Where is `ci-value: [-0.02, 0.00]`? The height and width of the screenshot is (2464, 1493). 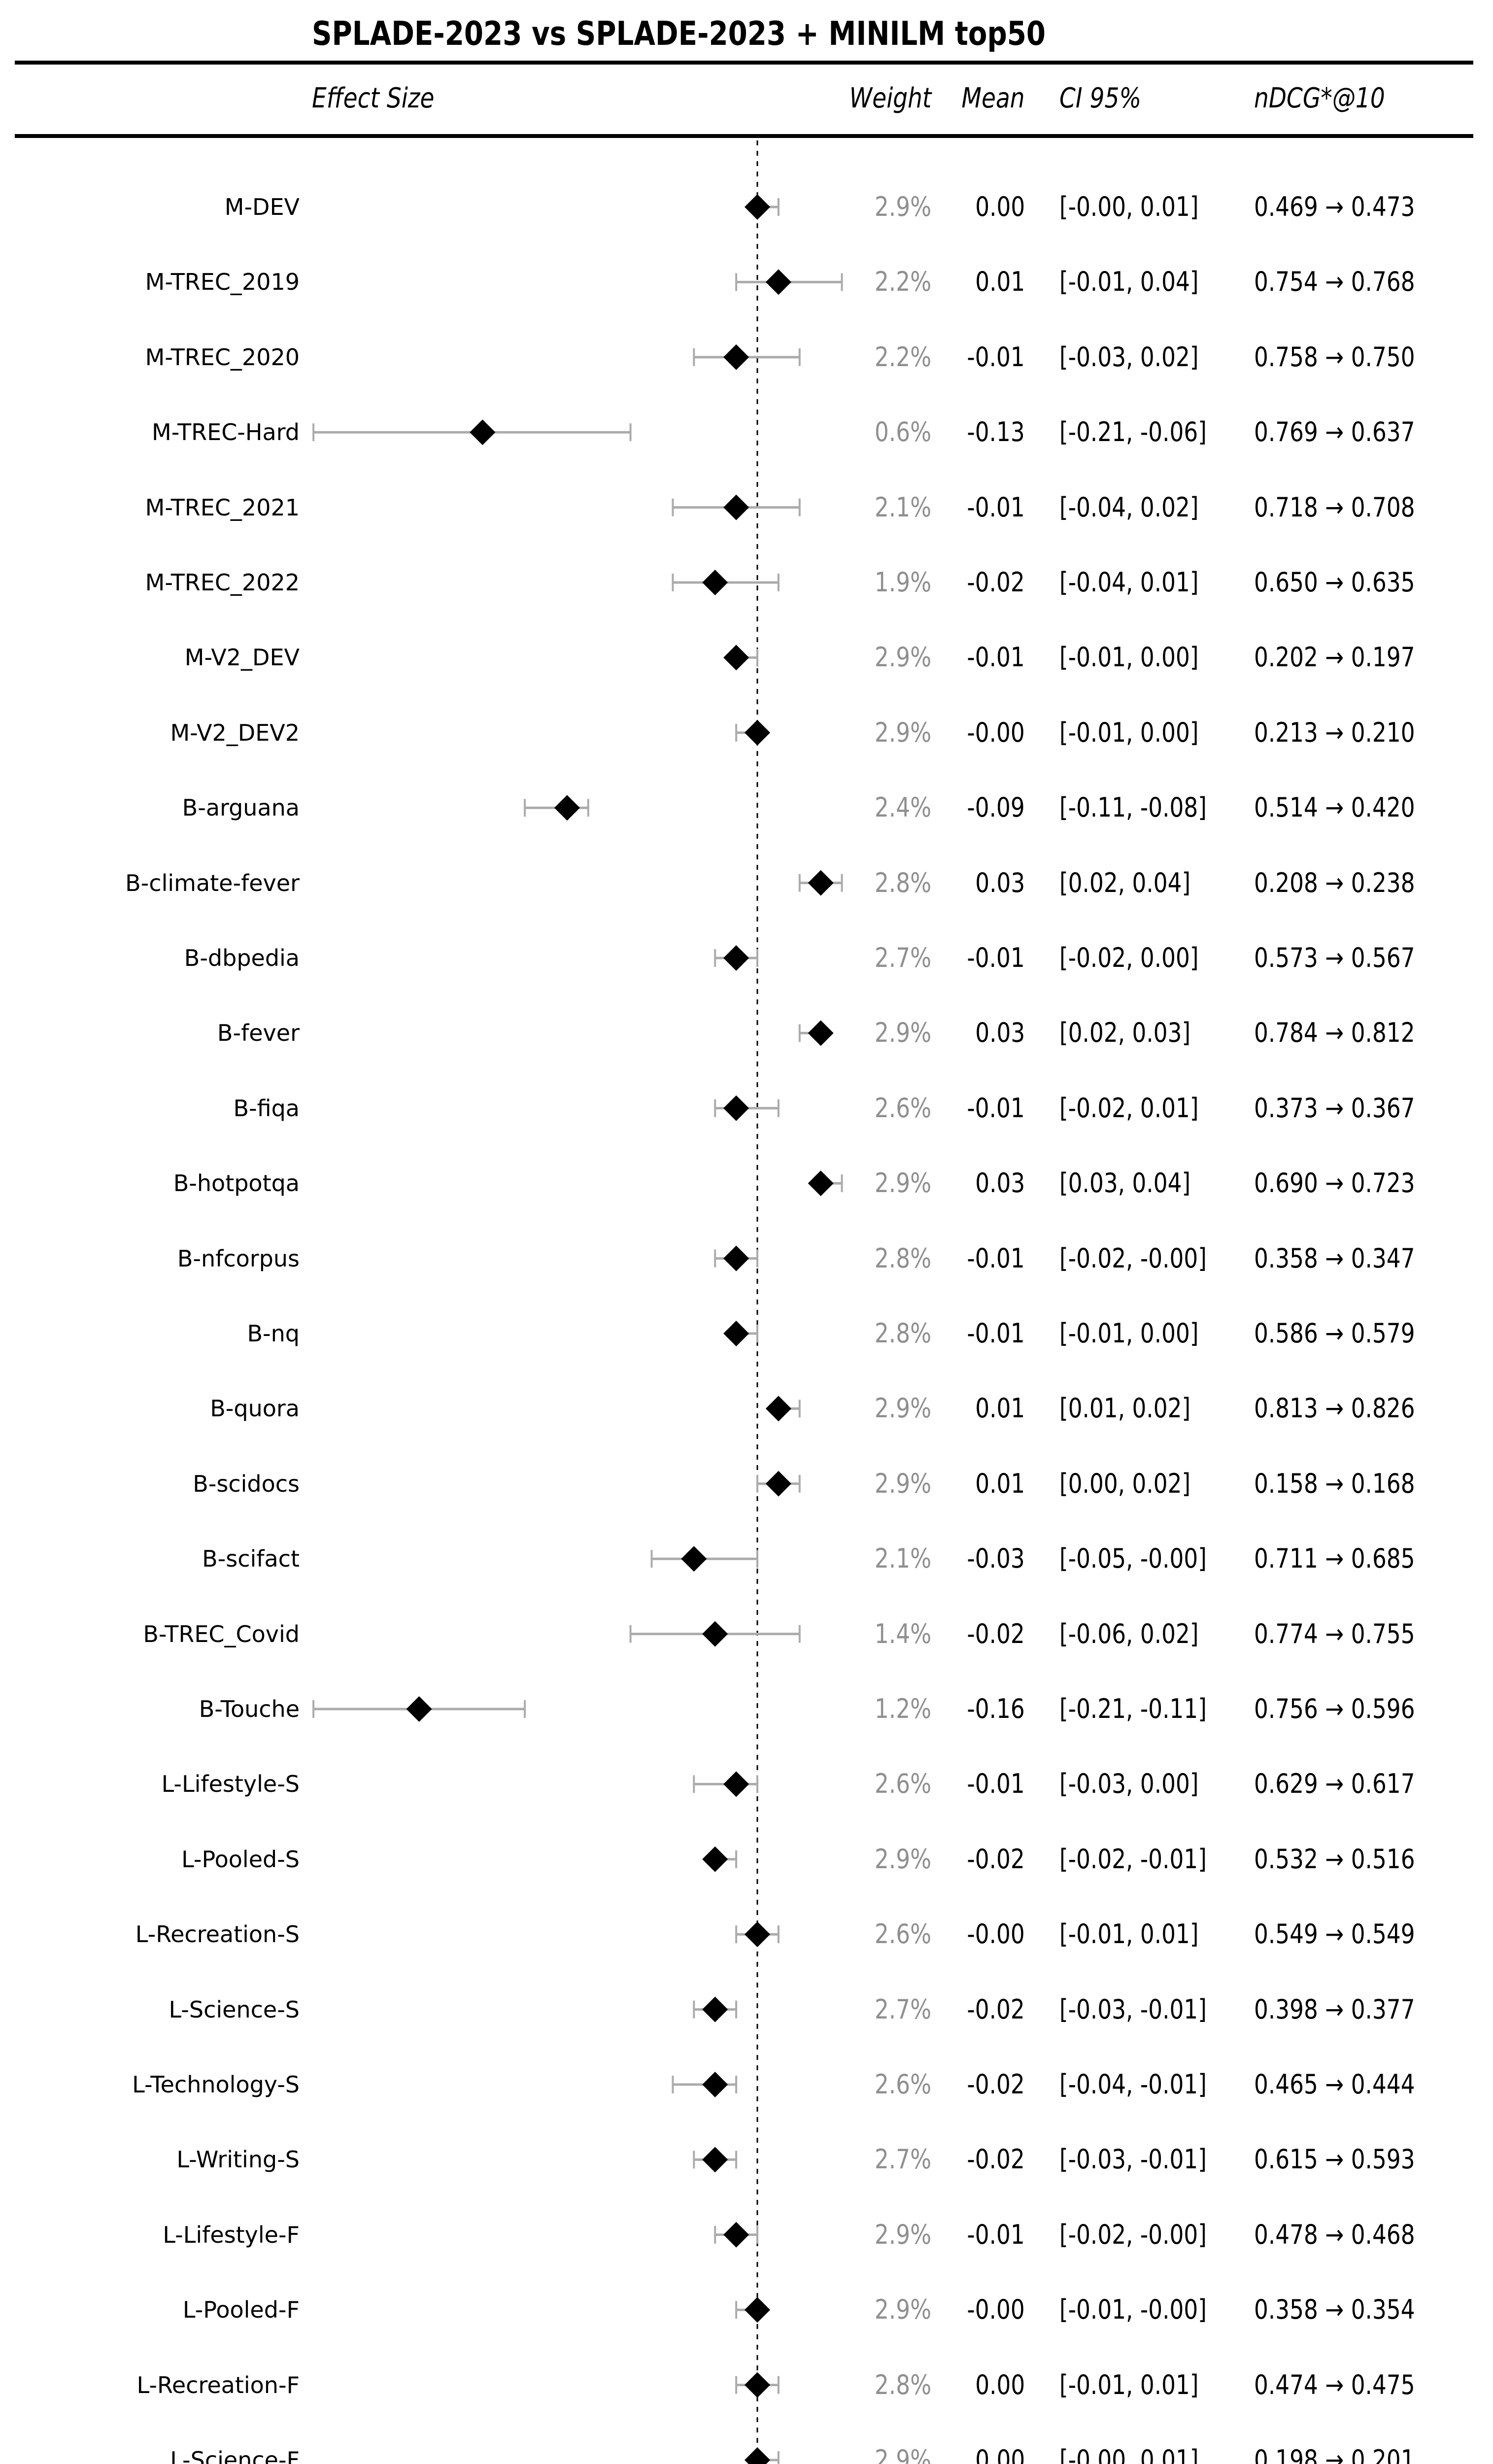 ci-value: [-0.02, 0.00] is located at coordinates (1129, 957).